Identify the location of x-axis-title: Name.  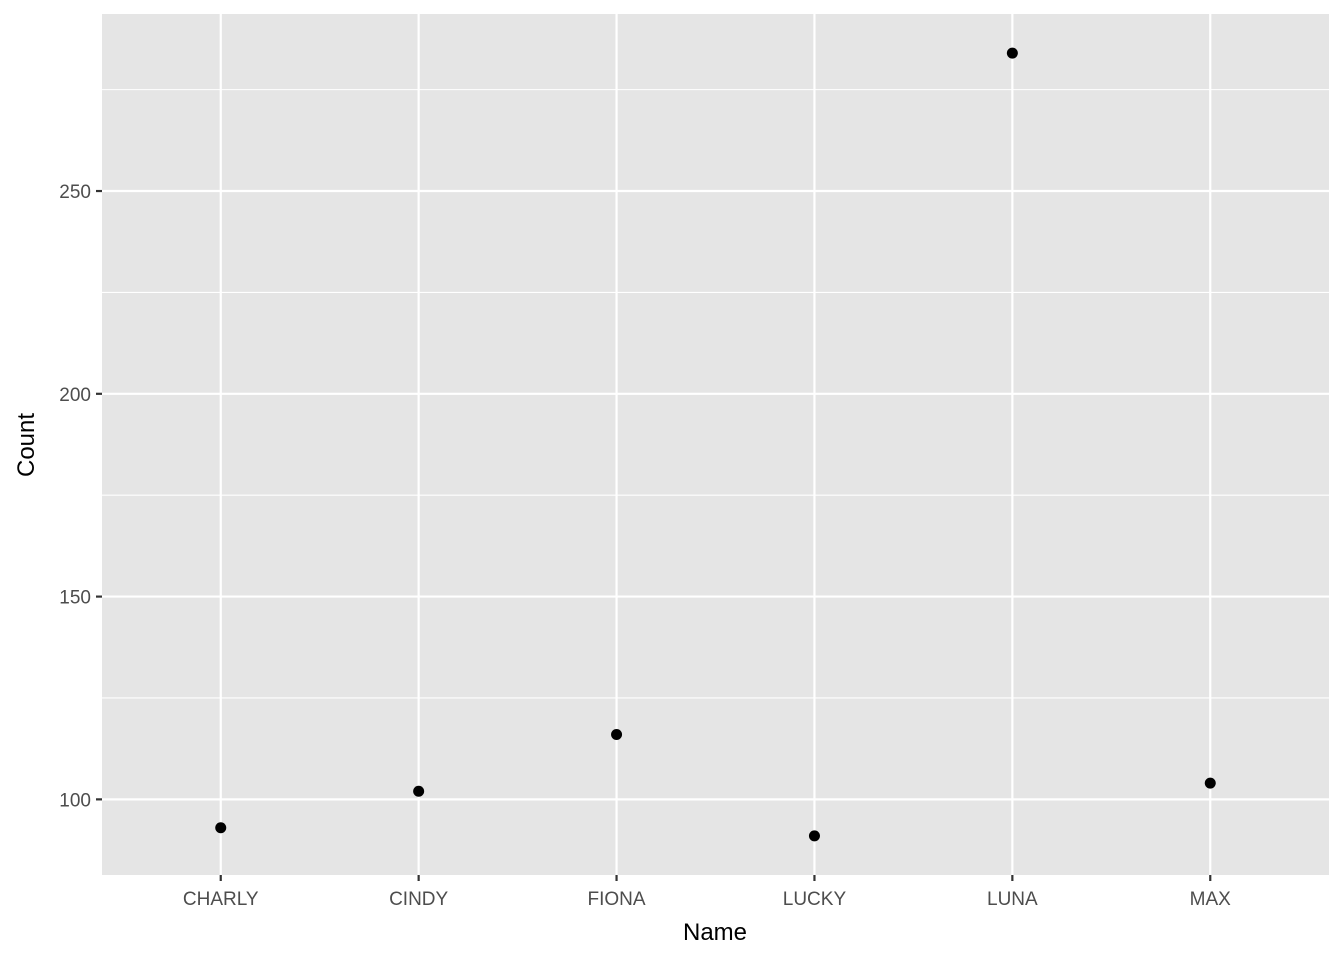
(715, 932).